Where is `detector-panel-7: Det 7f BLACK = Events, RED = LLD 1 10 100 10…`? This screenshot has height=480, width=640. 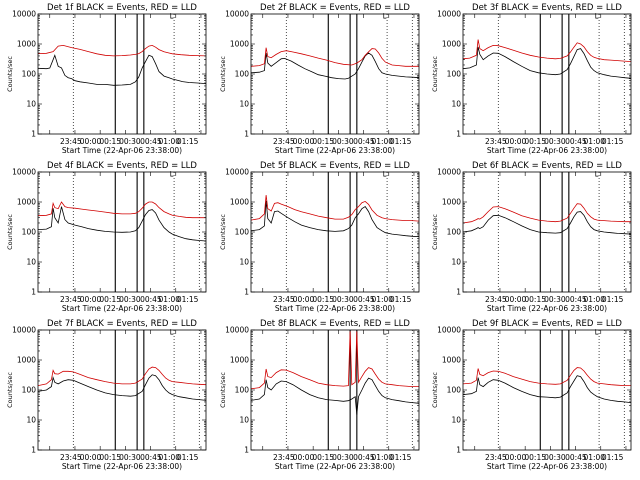 detector-panel-7: Det 7f BLACK = Events, RED = LLD 1 10 100 10… is located at coordinates (106, 395).